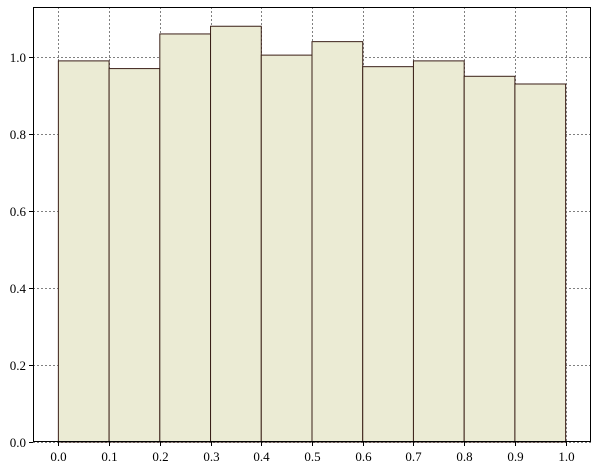 The width and height of the screenshot is (596, 470). What do you see at coordinates (566, 456) in the screenshot?
I see `x-tick-label: 1.0` at bounding box center [566, 456].